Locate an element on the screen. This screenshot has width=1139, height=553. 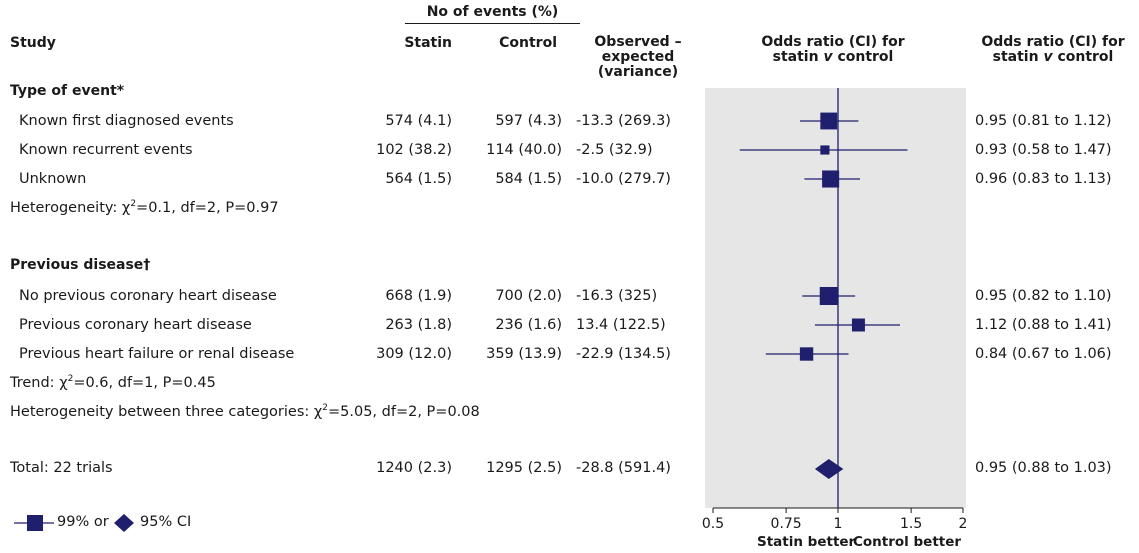
row-label: Previous coronary heart disease is located at coordinates (135, 325).